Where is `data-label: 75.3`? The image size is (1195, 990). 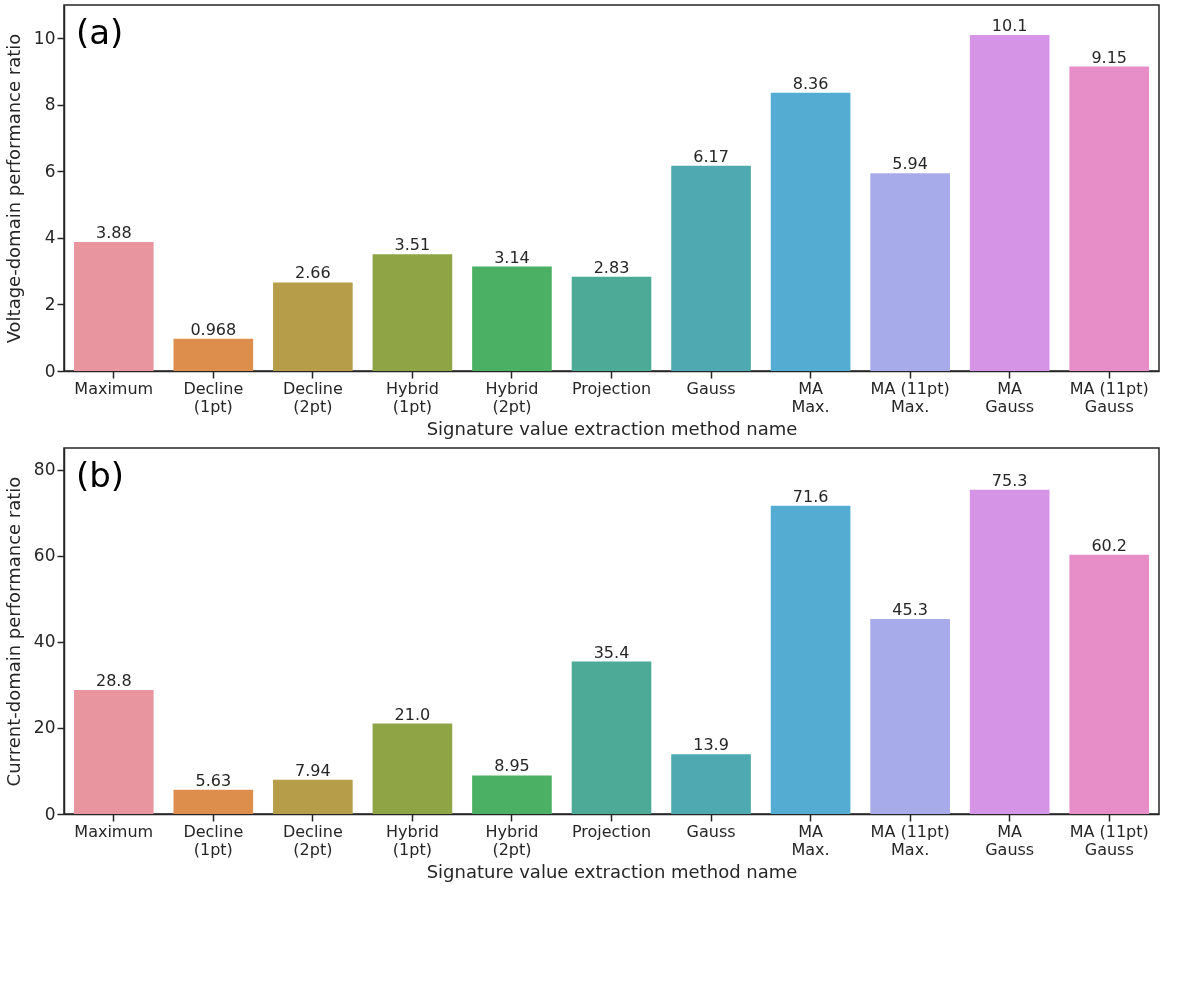
data-label: 75.3 is located at coordinates (1009, 480).